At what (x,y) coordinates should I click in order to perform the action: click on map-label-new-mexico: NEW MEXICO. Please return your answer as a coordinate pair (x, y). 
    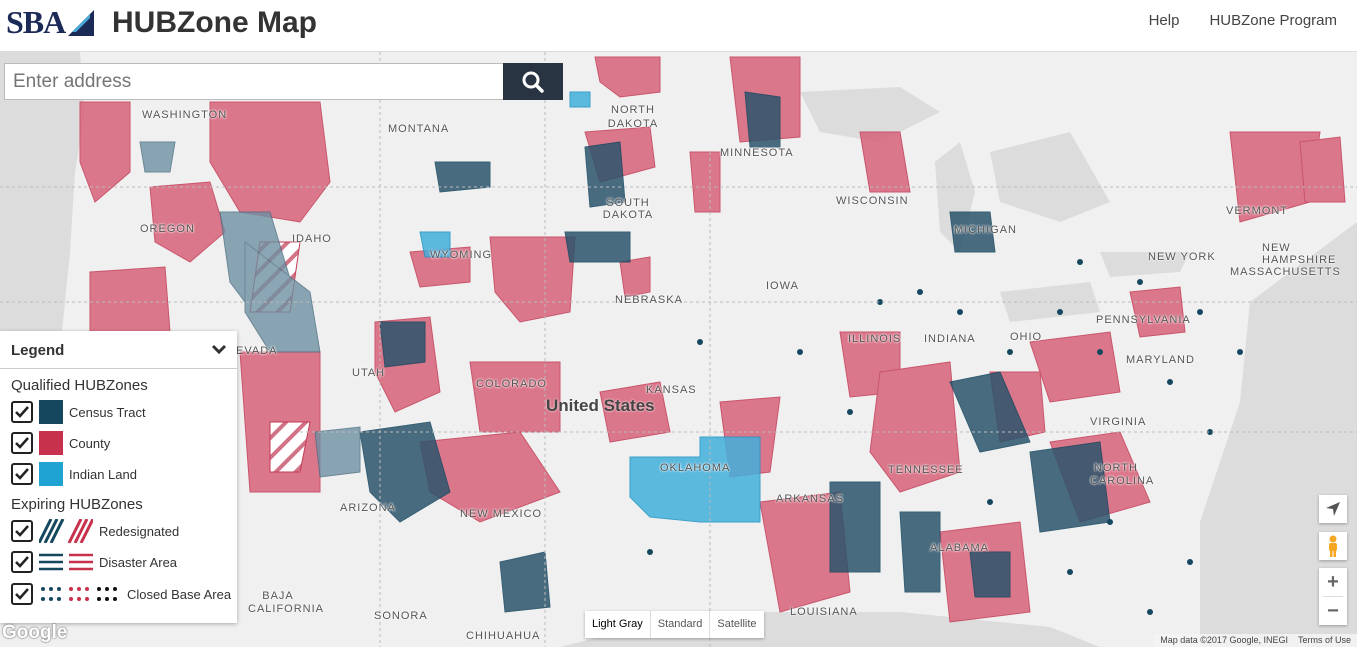
    Looking at the image, I should click on (501, 514).